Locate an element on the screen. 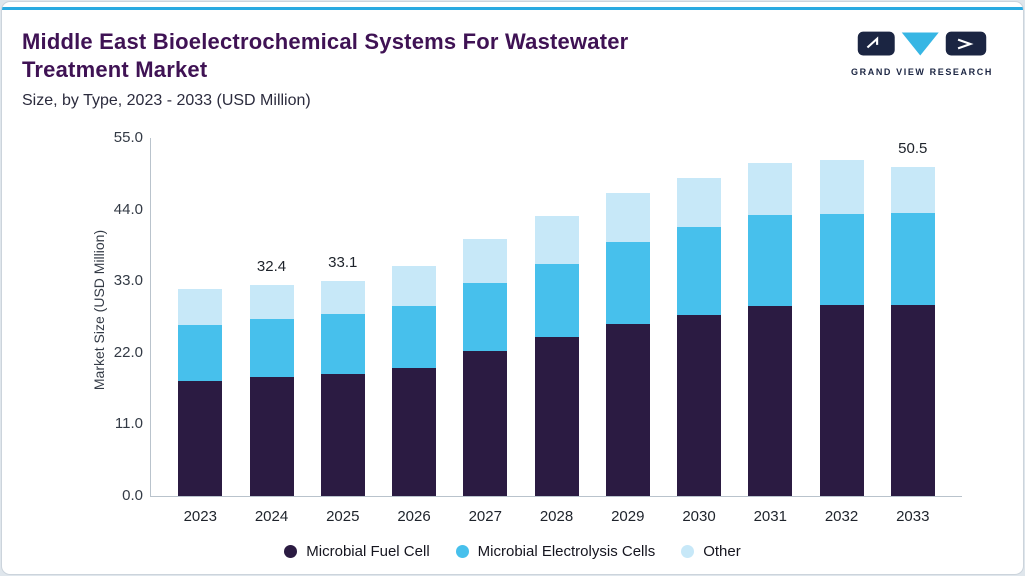 This screenshot has height=576, width=1025. legend-label: Microbial Electrolysis Cells is located at coordinates (566, 551).